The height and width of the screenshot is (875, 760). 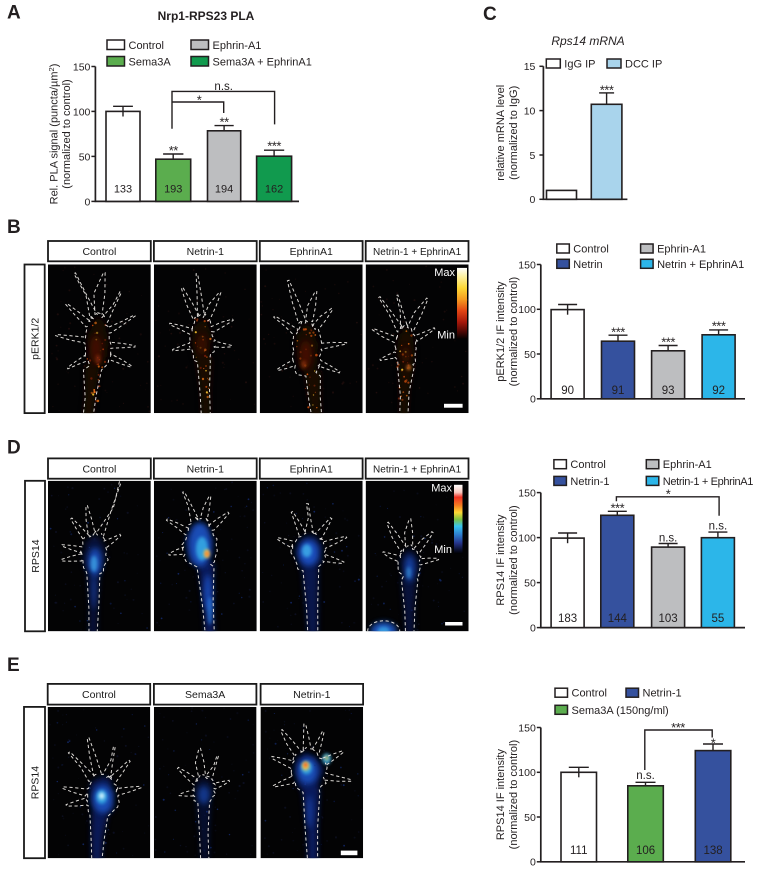 I want to click on svg-text: 111, so click(x=578, y=851).